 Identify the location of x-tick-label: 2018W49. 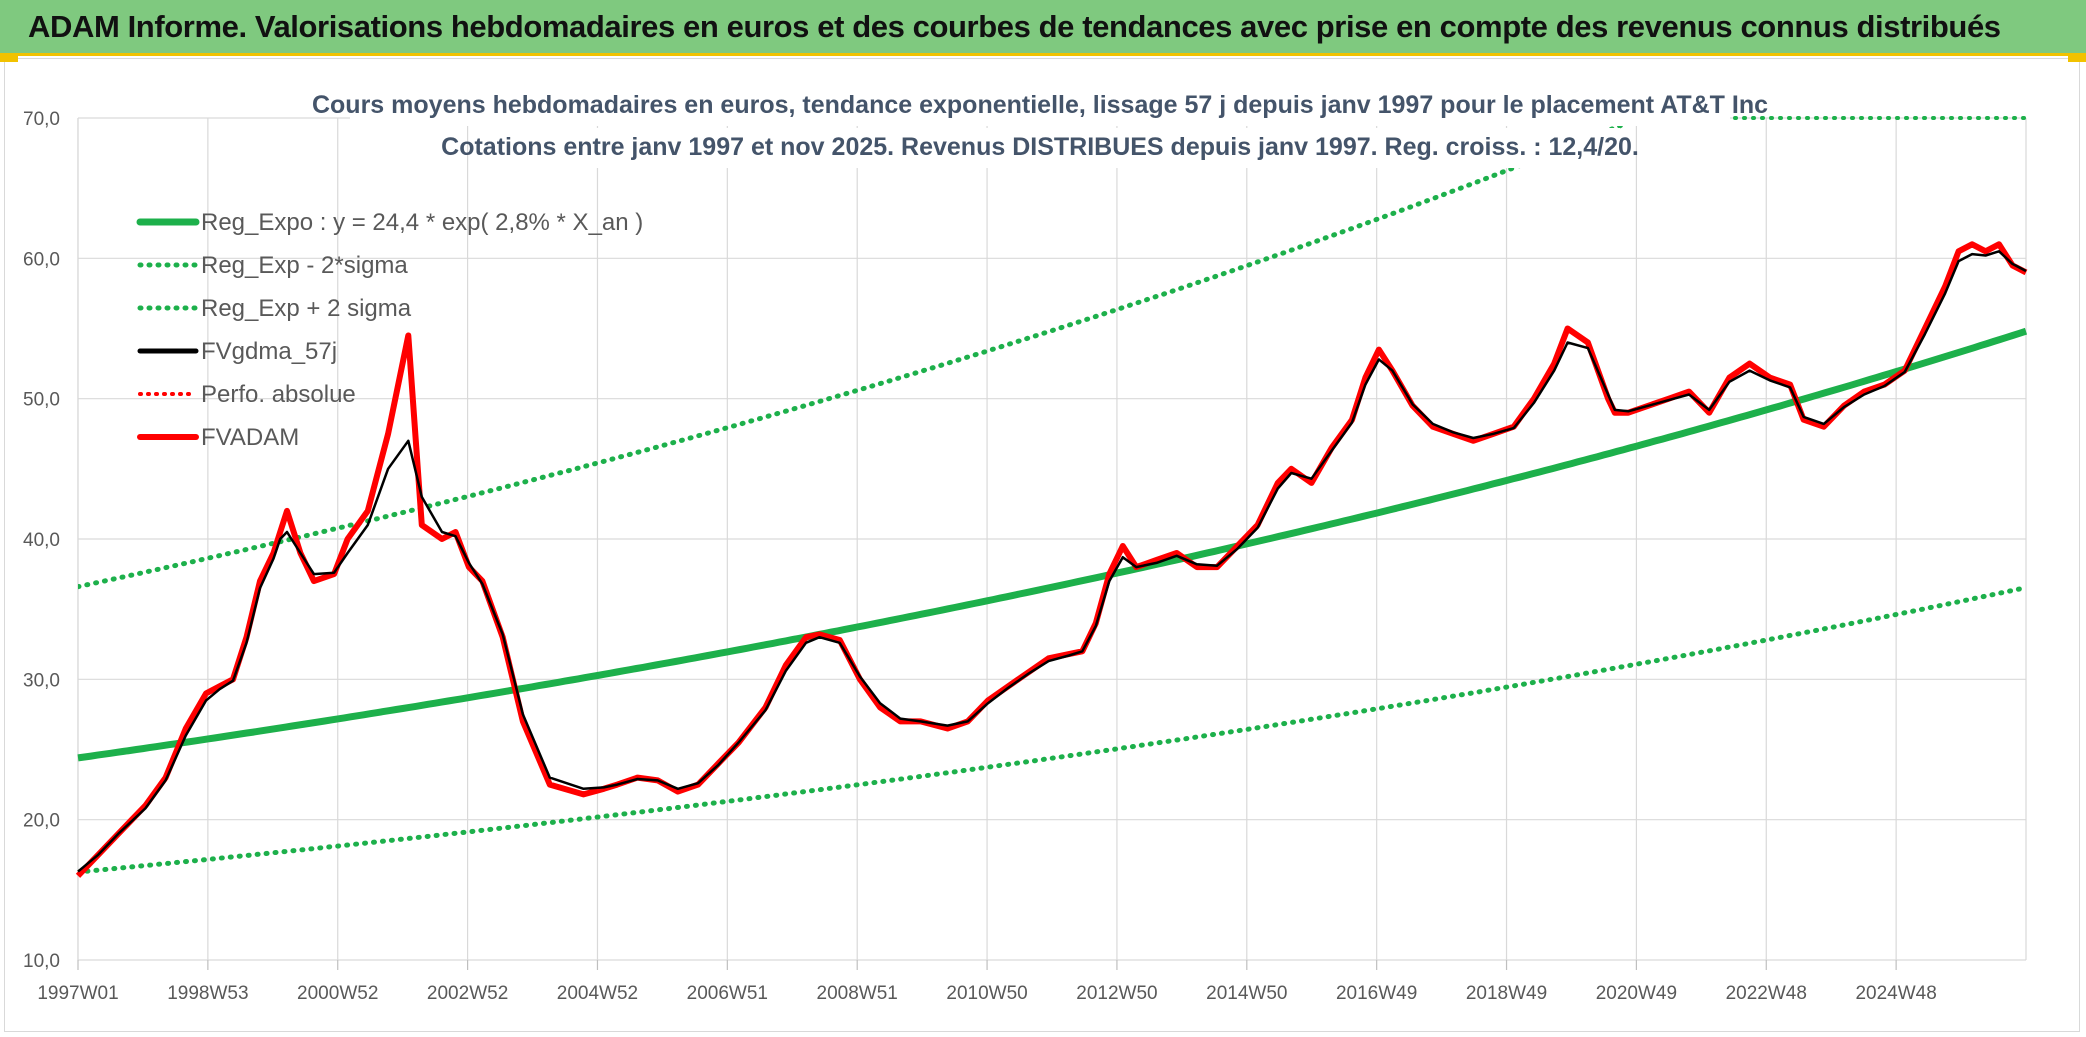
(1506, 993).